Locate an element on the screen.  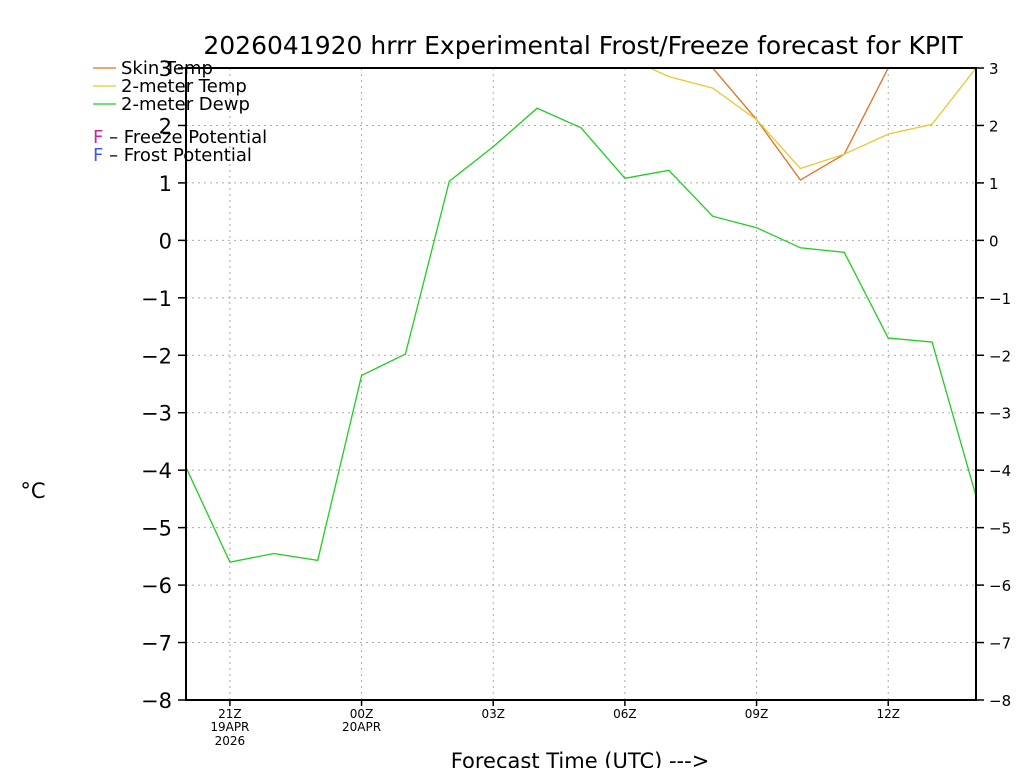
x-tick-date: 19APR is located at coordinates (229, 727).